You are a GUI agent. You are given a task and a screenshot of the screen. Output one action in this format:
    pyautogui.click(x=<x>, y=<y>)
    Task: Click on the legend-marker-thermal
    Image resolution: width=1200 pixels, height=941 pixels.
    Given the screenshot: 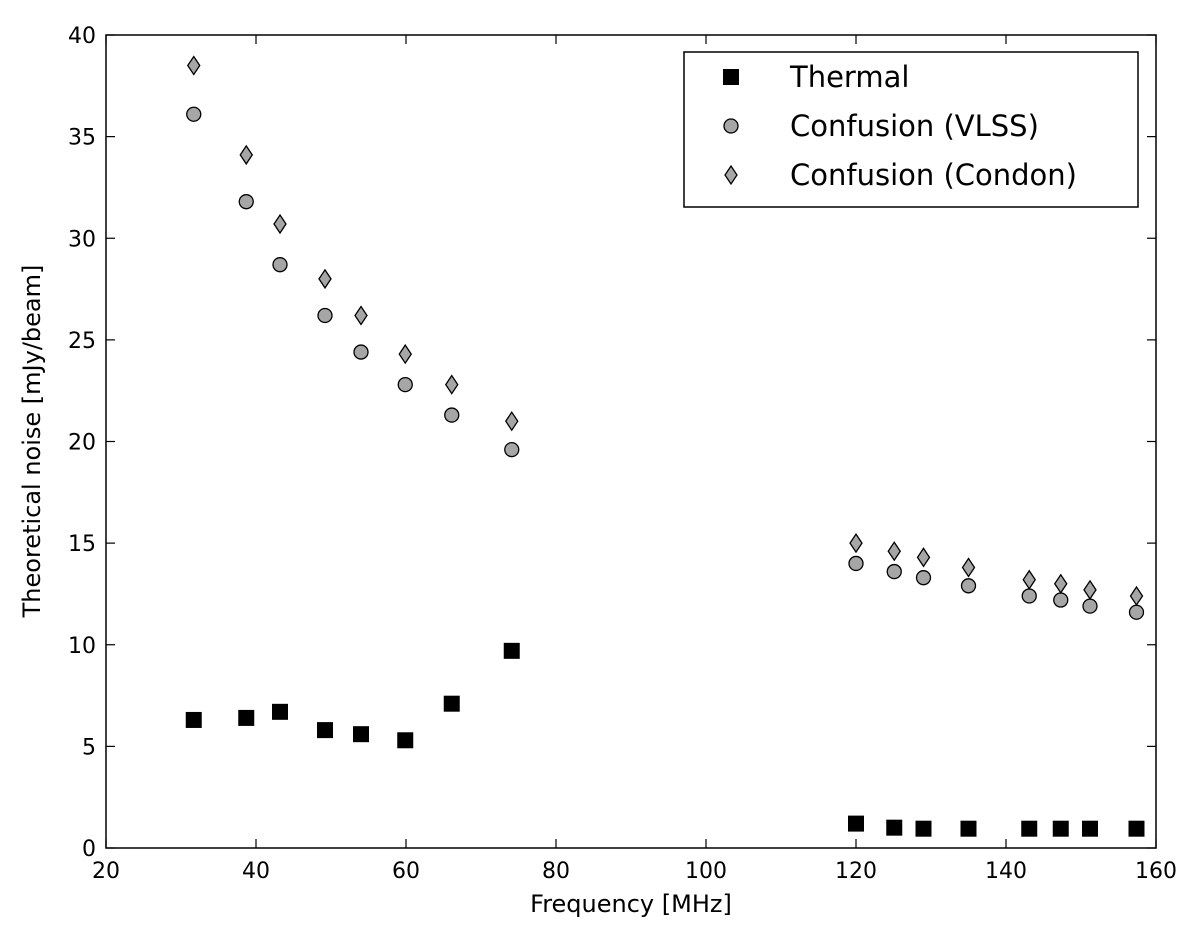 What is the action you would take?
    pyautogui.click(x=731, y=77)
    